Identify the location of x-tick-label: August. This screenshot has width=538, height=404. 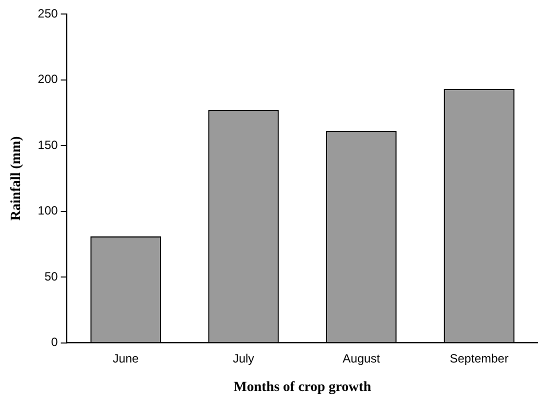
(361, 358).